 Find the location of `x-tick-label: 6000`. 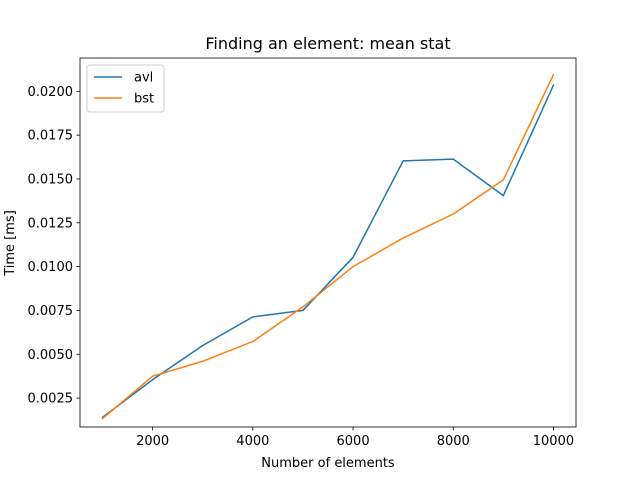

x-tick-label: 6000 is located at coordinates (353, 441).